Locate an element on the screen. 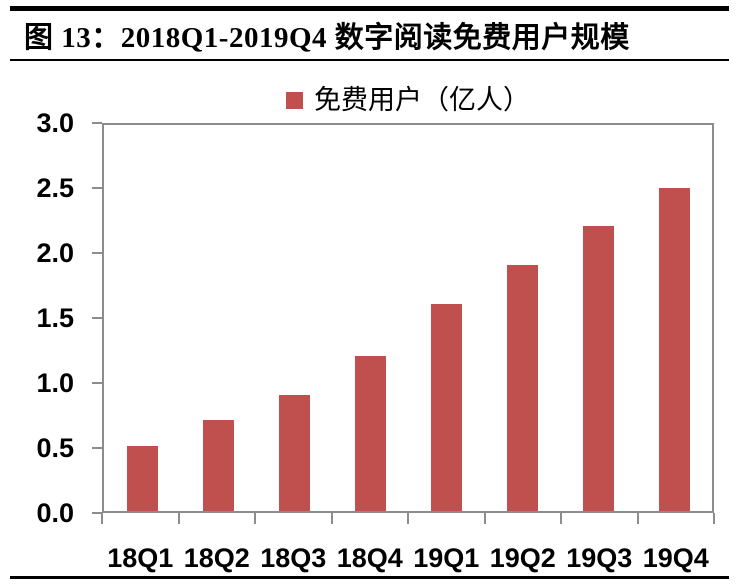 The height and width of the screenshot is (587, 739). y-tick-0.0 is located at coordinates (97, 513).